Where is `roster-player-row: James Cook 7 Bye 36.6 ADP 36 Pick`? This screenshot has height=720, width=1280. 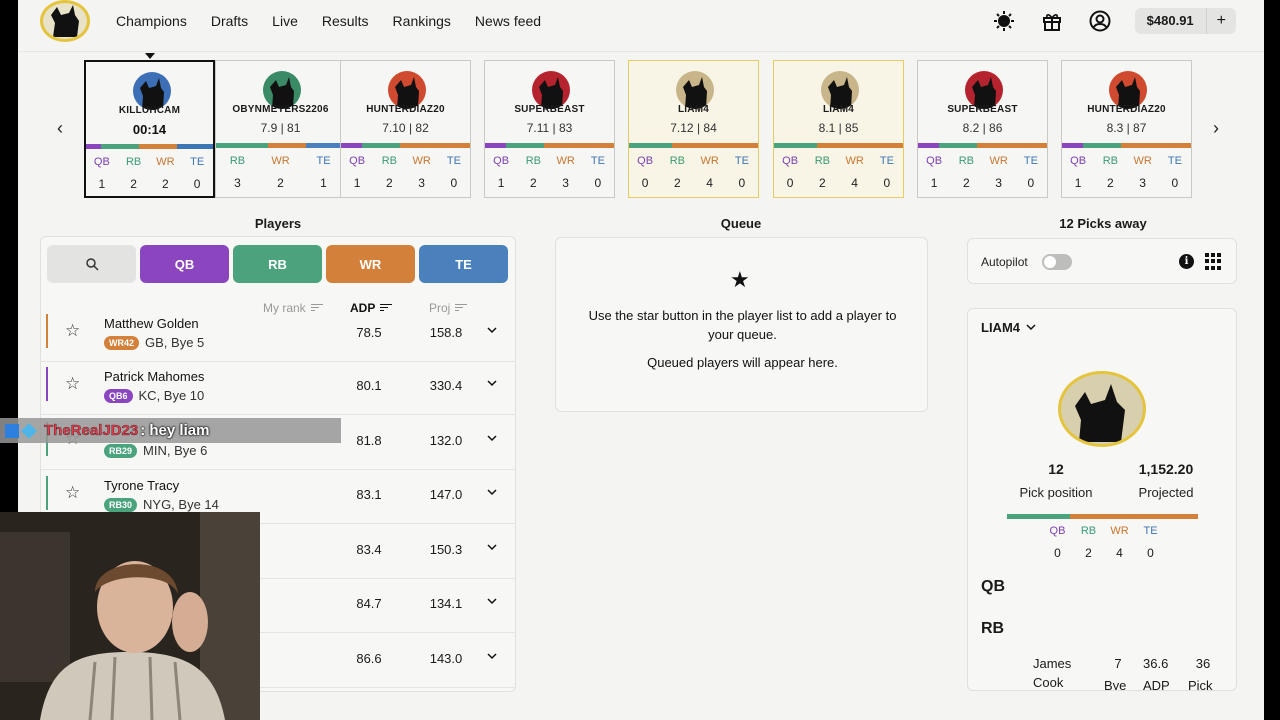 roster-player-row: James Cook 7 Bye 36.6 ADP 36 Pick is located at coordinates (1102, 673).